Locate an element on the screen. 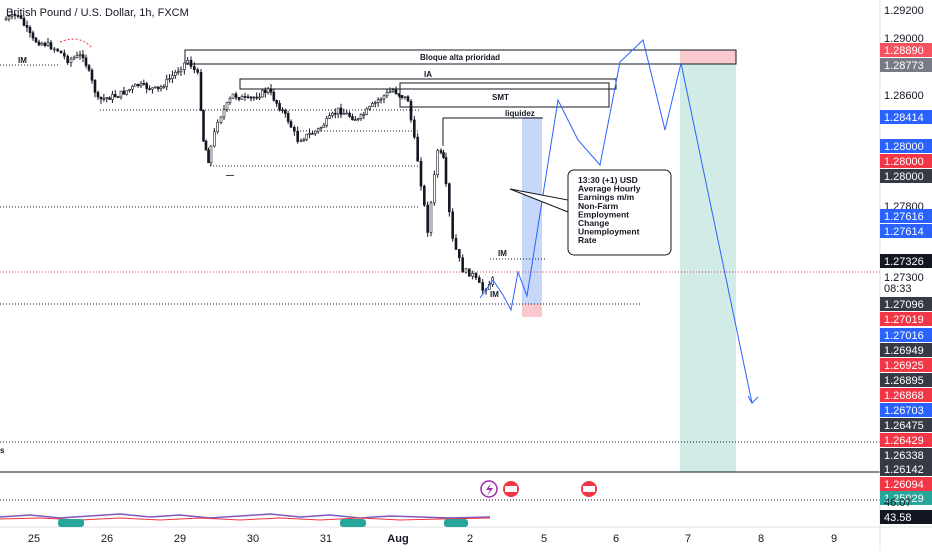 The width and height of the screenshot is (932, 555). indicator-tick: 46.07 is located at coordinates (898, 503).